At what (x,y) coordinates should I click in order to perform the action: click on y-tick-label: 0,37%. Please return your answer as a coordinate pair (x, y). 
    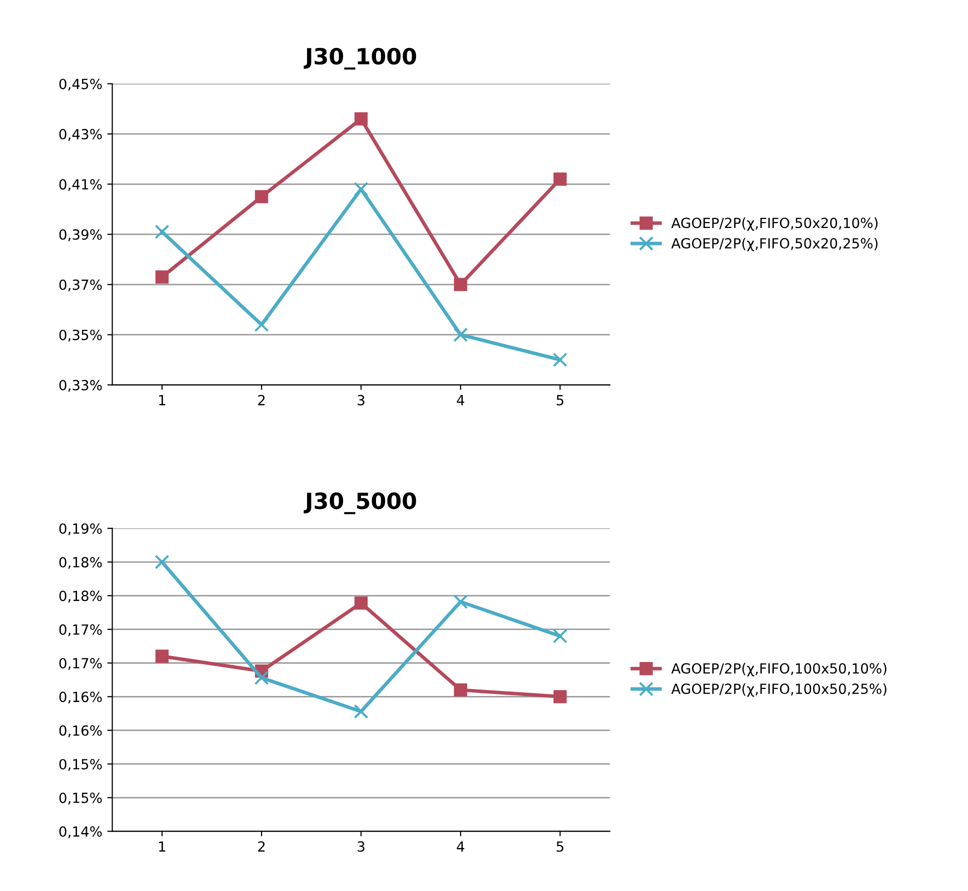
    Looking at the image, I should click on (80, 285).